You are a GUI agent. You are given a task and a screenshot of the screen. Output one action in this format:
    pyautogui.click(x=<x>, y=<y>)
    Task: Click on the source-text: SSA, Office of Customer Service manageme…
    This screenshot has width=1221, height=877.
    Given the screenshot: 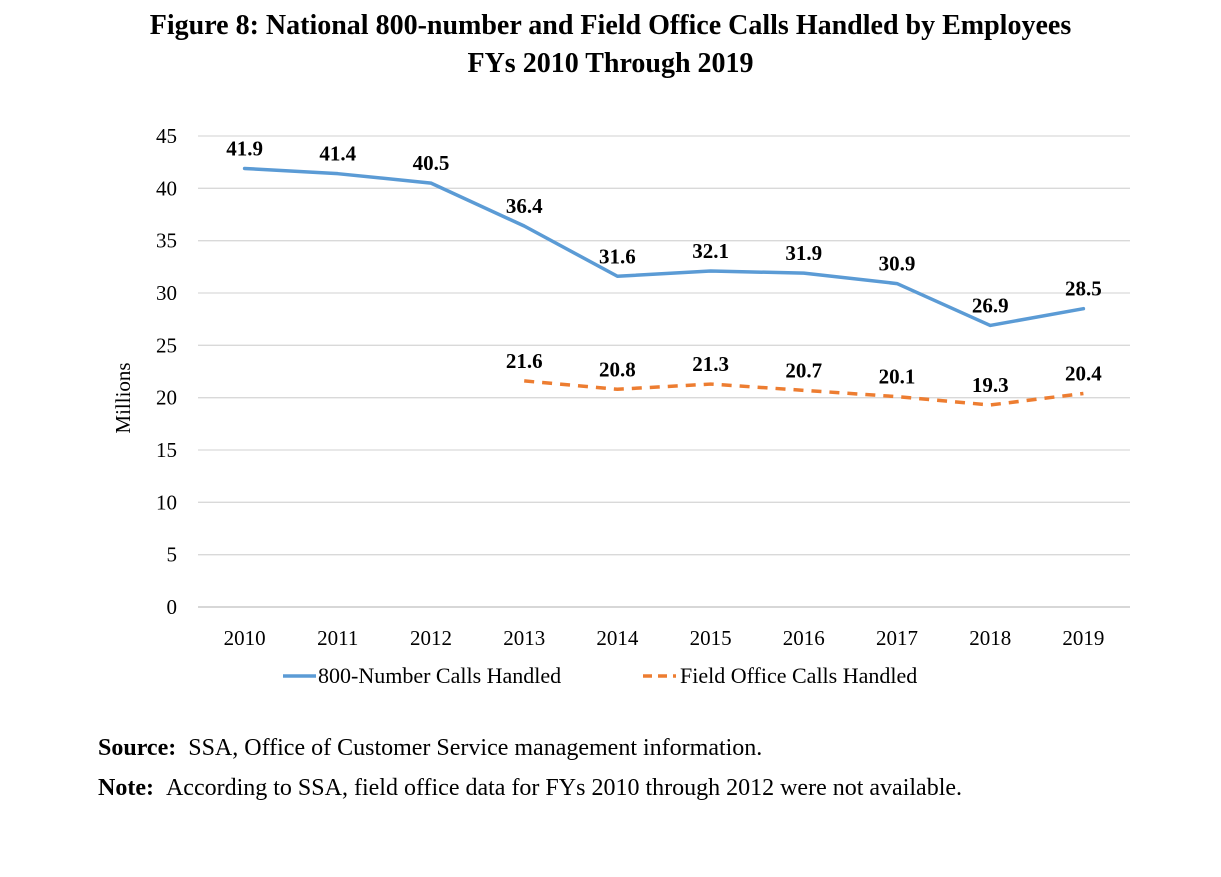 What is the action you would take?
    pyautogui.click(x=475, y=748)
    